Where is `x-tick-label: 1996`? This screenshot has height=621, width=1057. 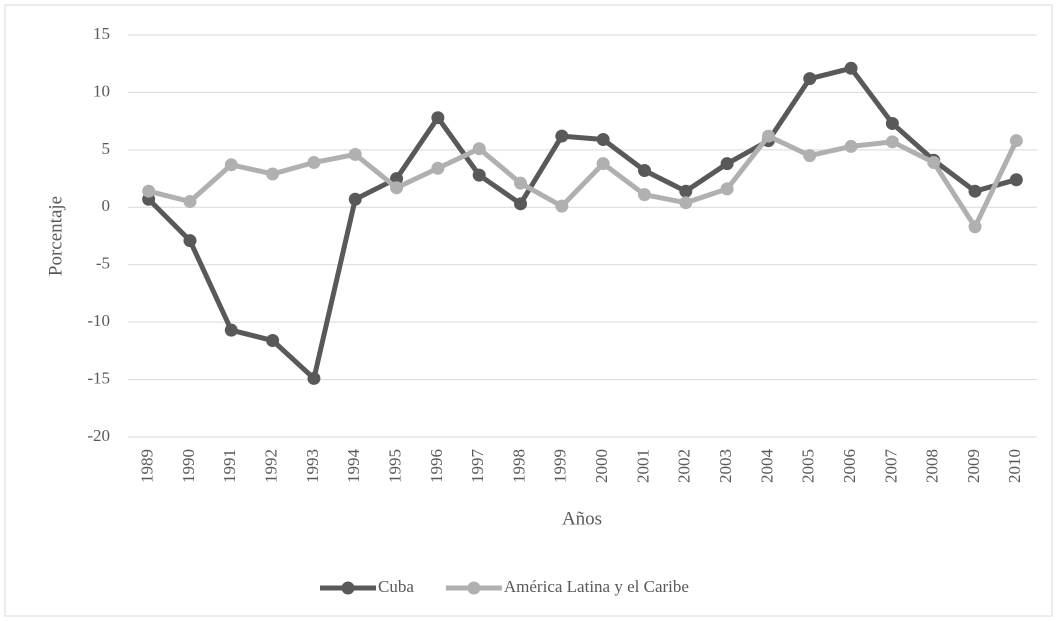 x-tick-label: 1996 is located at coordinates (436, 466).